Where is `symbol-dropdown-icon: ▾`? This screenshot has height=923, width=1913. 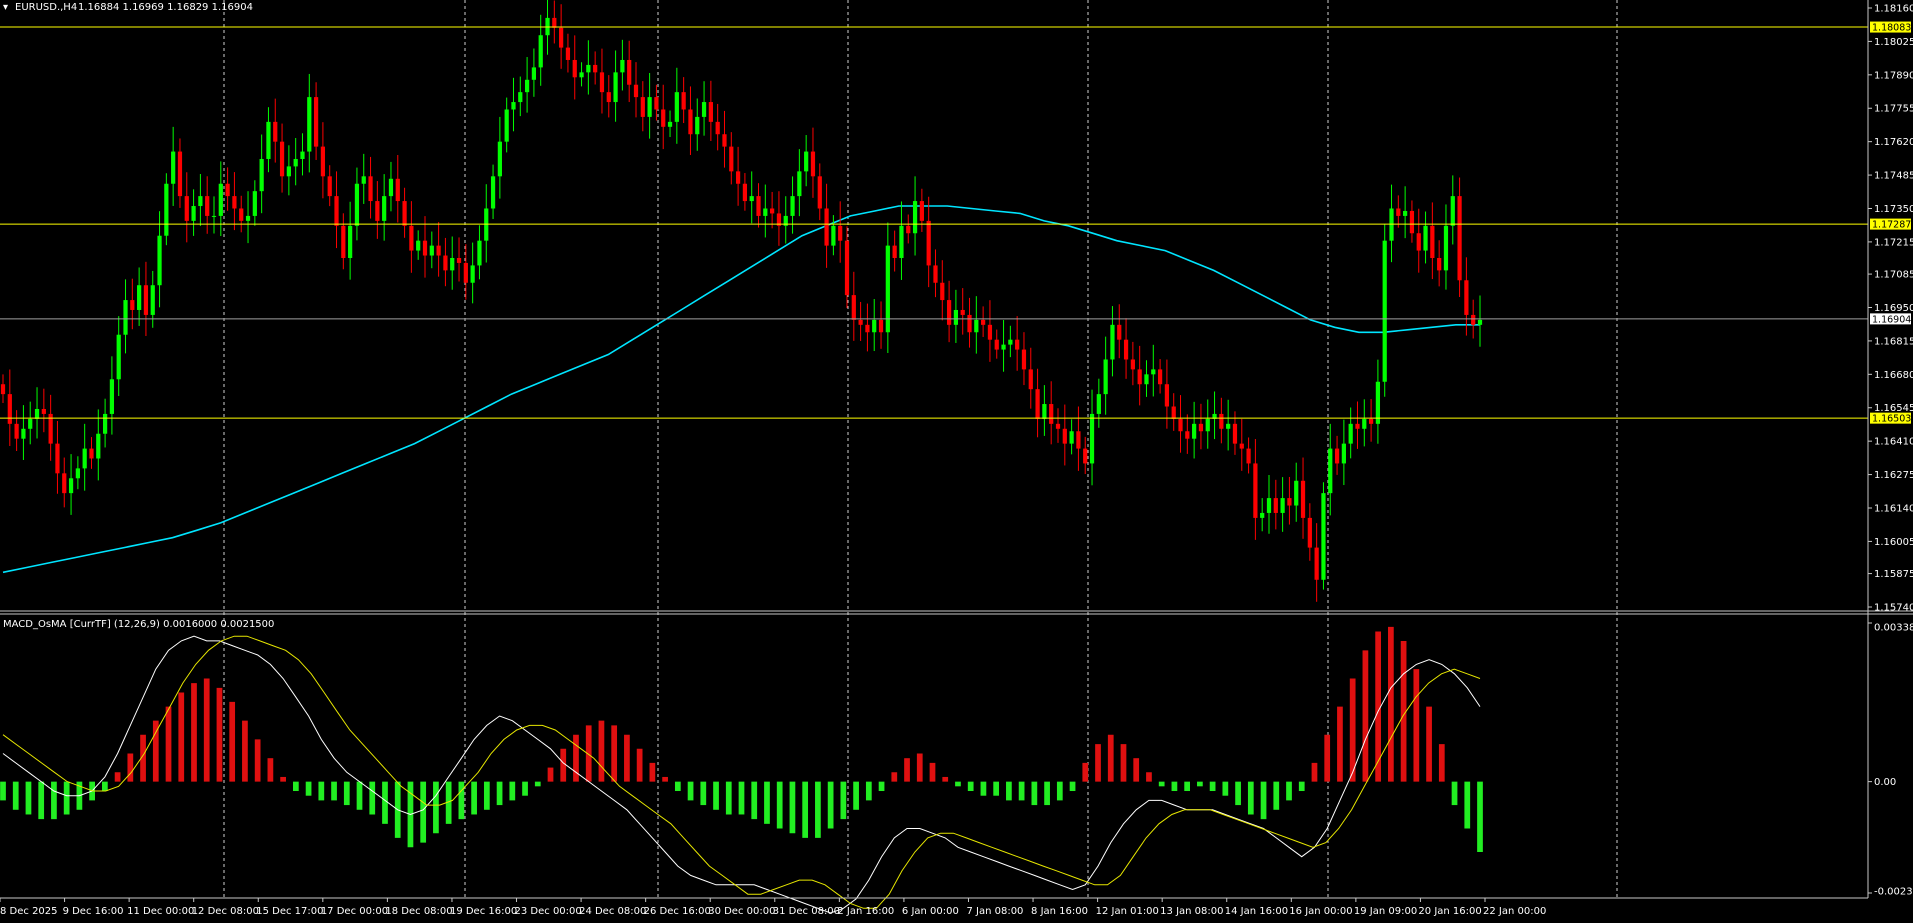 symbol-dropdown-icon: ▾ is located at coordinates (5, 7).